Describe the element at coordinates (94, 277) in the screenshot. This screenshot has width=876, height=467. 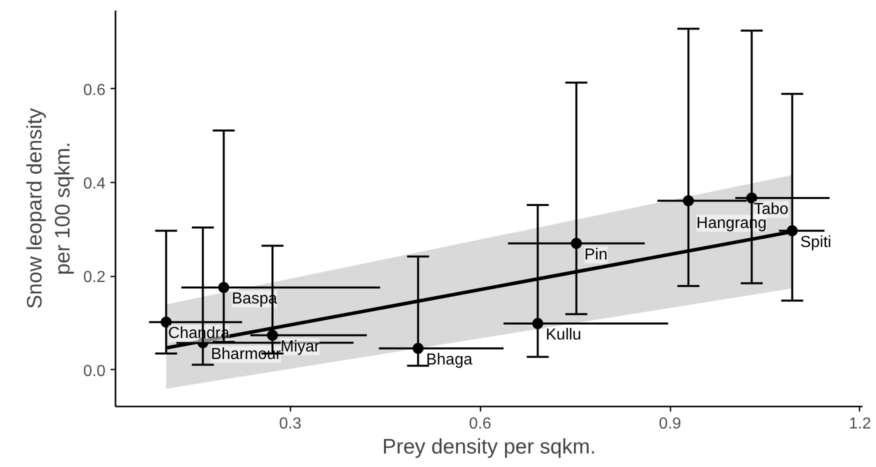
I see `y-tick-label: 0.2` at that location.